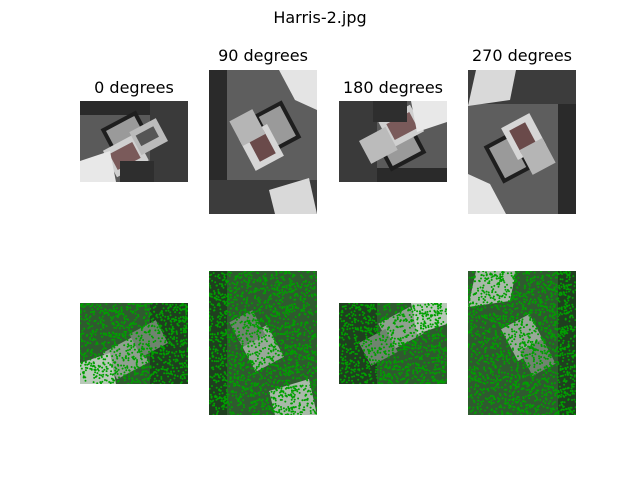  What do you see at coordinates (393, 141) in the screenshot?
I see `image-180-degrees` at bounding box center [393, 141].